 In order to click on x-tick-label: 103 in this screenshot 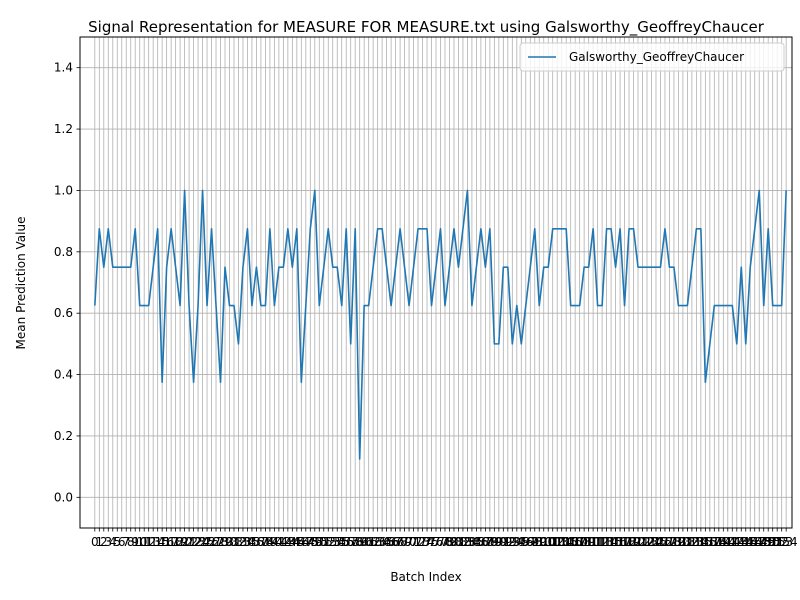, I will do `click(557, 542)`.